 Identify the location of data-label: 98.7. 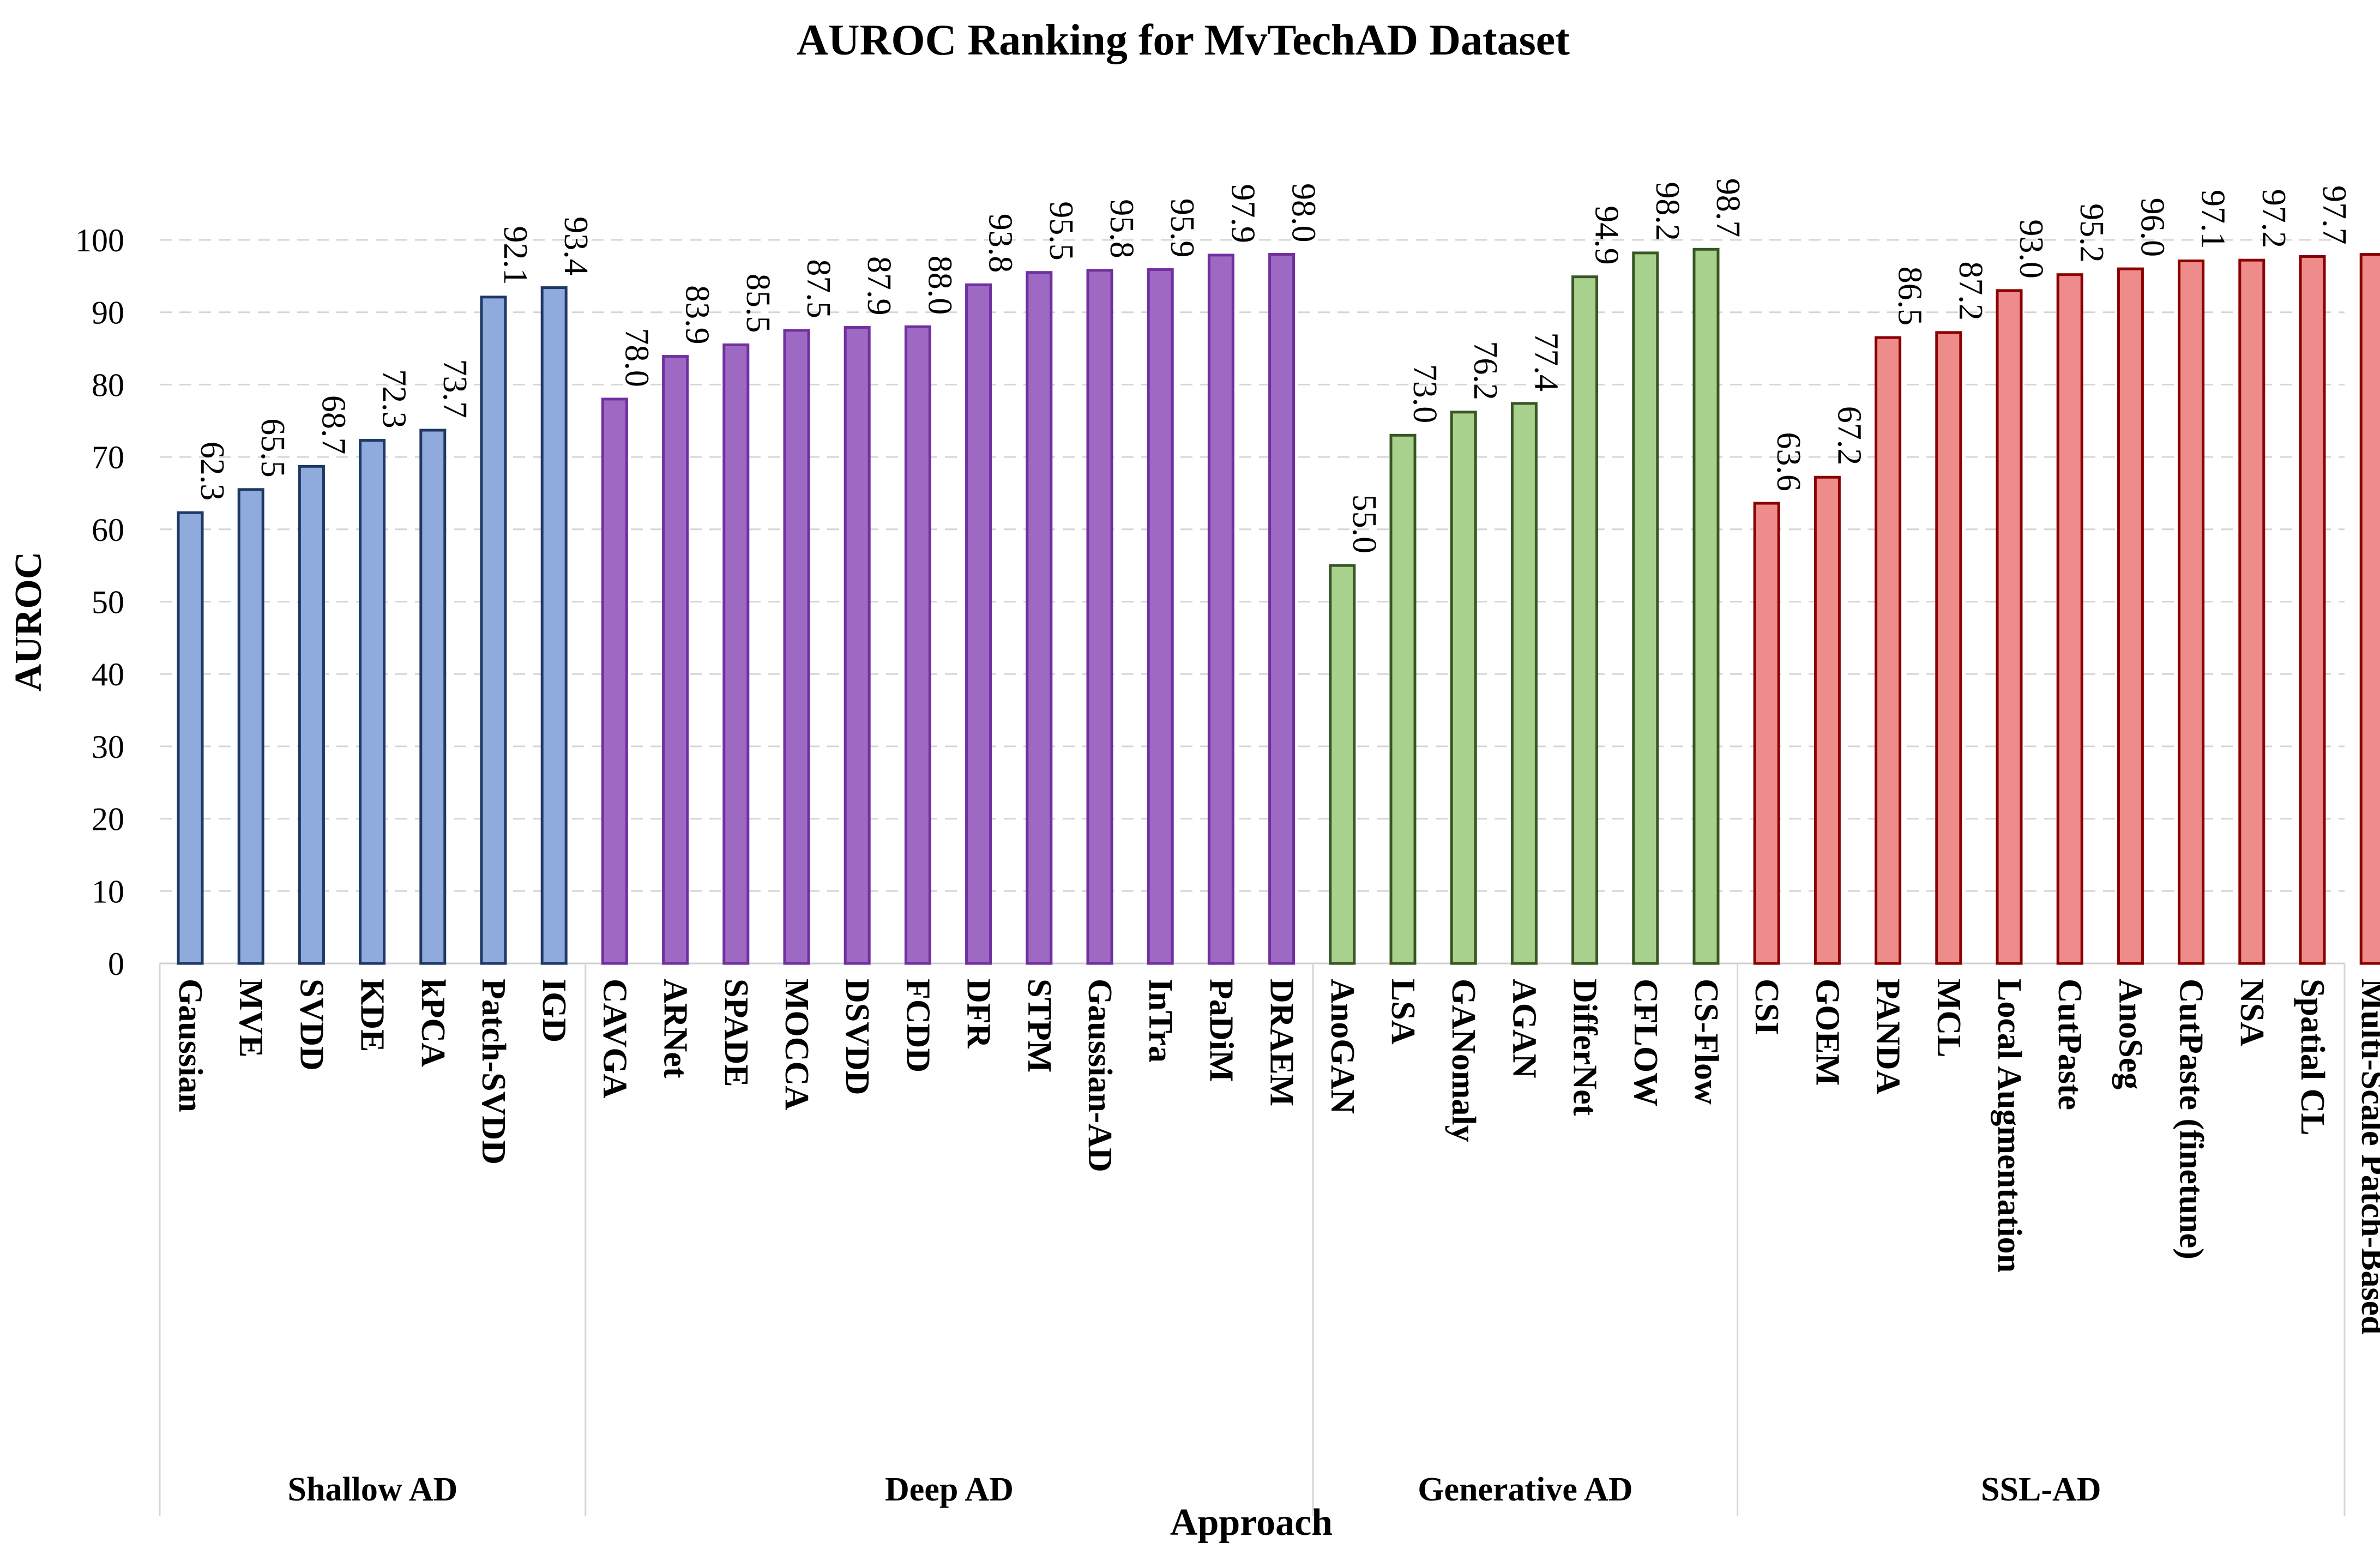
(1727, 208).